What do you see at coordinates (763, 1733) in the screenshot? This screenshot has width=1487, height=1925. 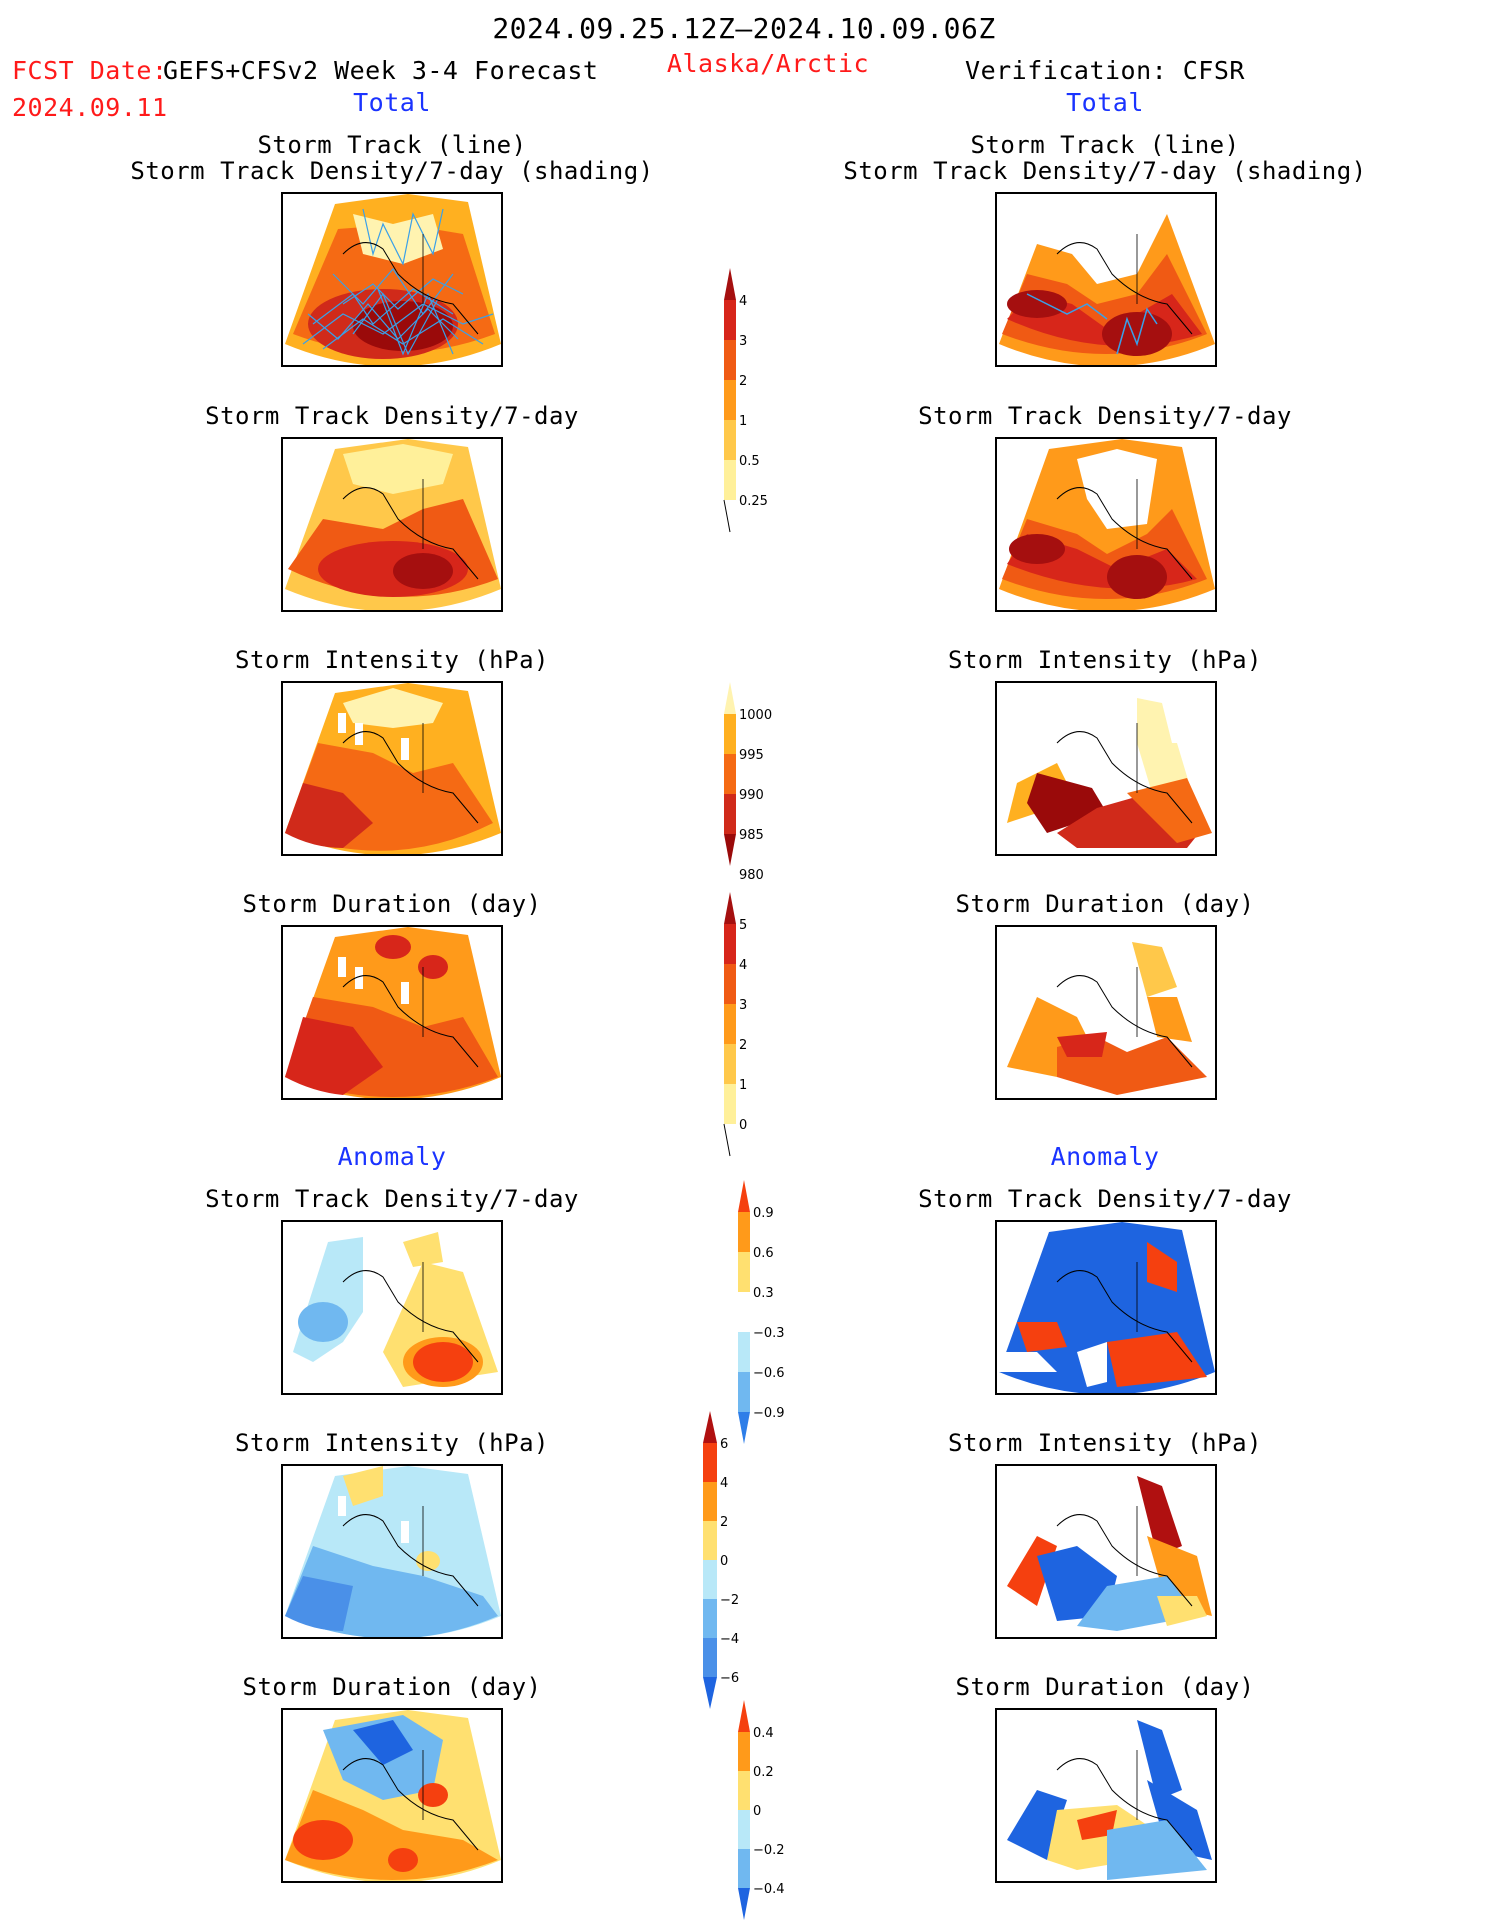 I see `colorbar-label: 0.4` at bounding box center [763, 1733].